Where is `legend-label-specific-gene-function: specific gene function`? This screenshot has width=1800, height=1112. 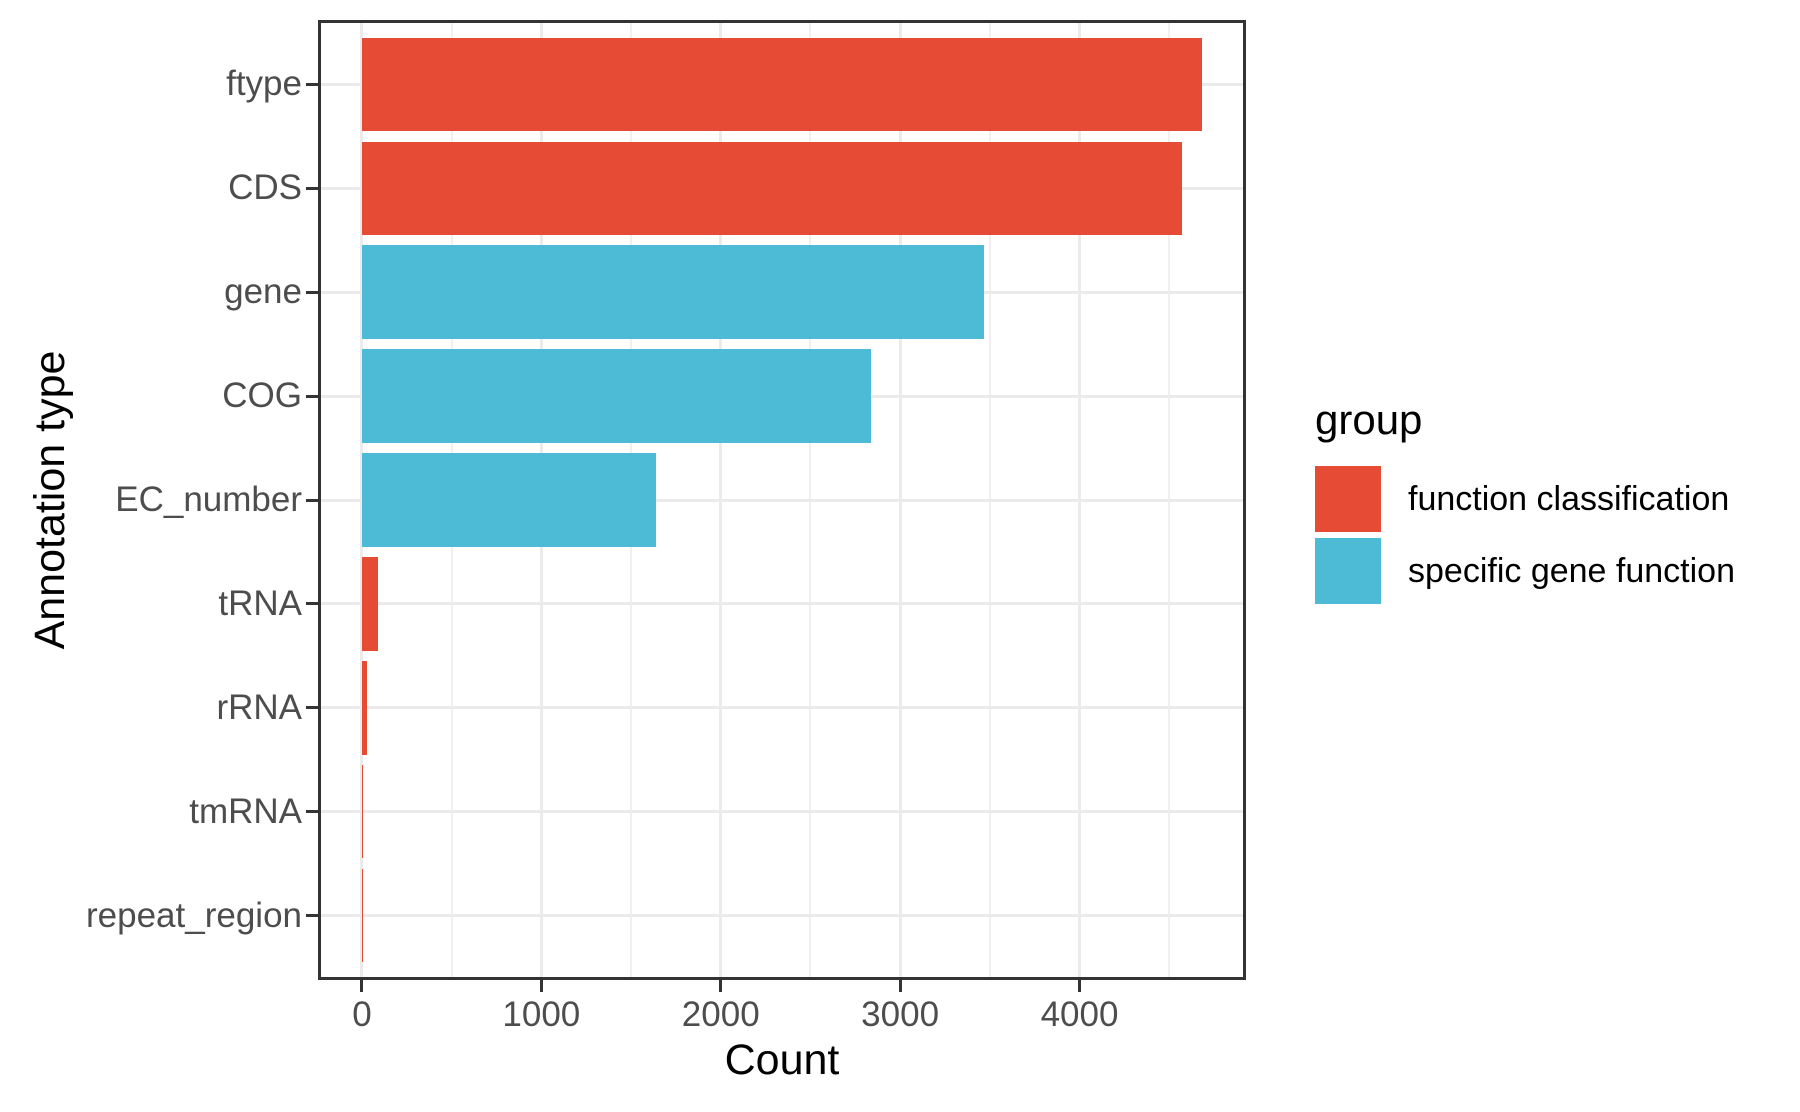
legend-label-specific-gene-function: specific gene function is located at coordinates (1571, 570).